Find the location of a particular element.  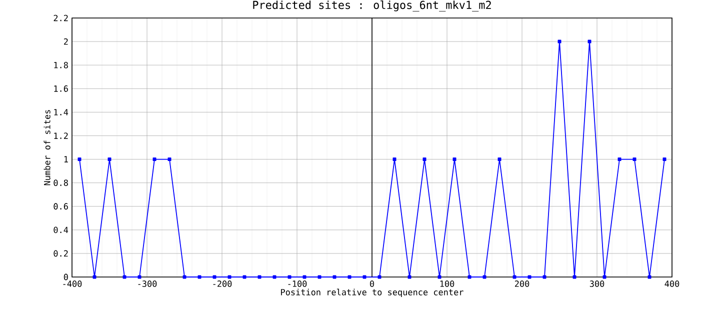

y-tick-label: 1.6 is located at coordinates (61, 88).